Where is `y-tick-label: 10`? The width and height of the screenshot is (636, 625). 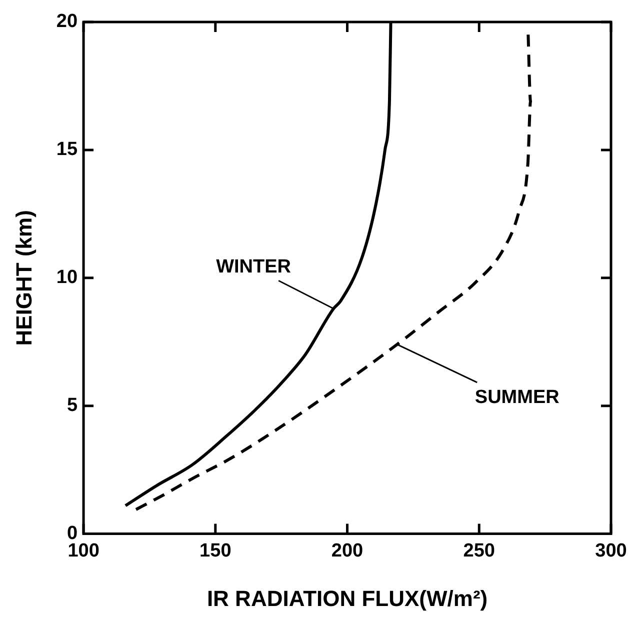 y-tick-label: 10 is located at coordinates (67, 277).